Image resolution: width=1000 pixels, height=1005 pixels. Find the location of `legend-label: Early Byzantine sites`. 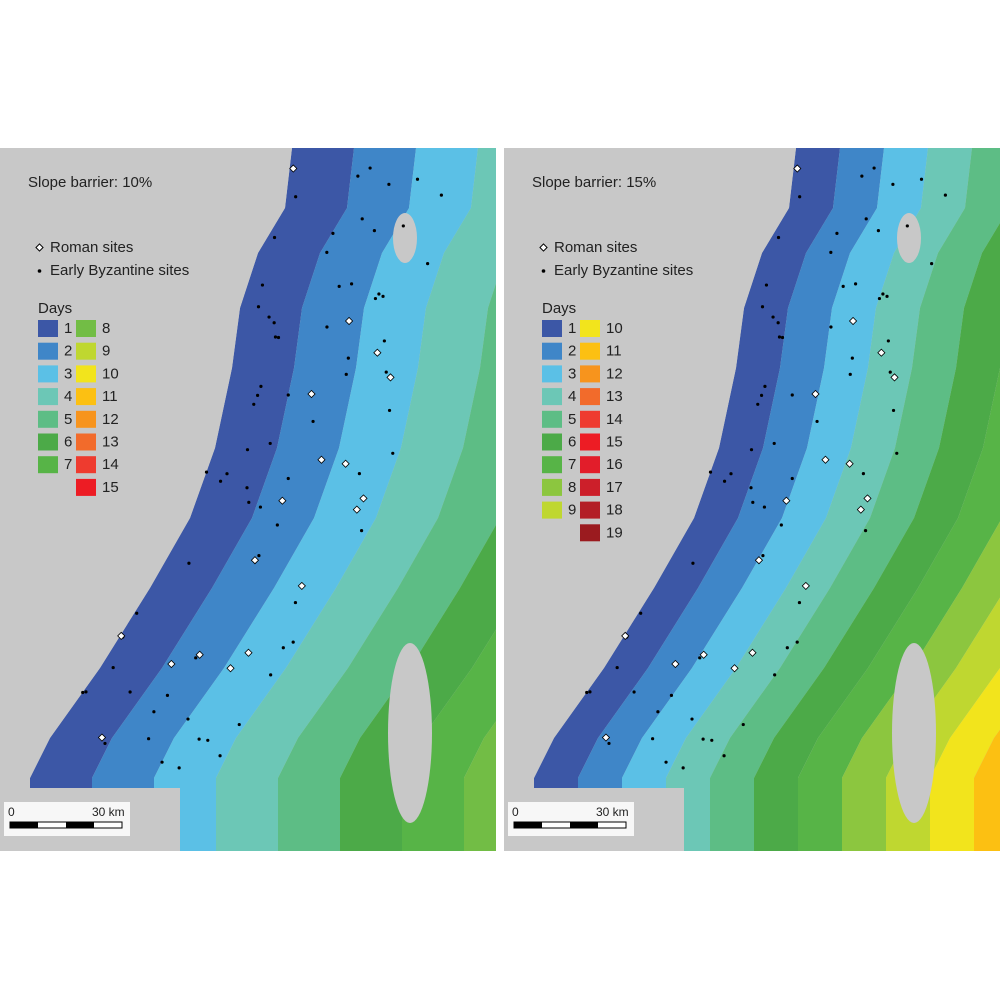

legend-label: Early Byzantine sites is located at coordinates (119, 270).